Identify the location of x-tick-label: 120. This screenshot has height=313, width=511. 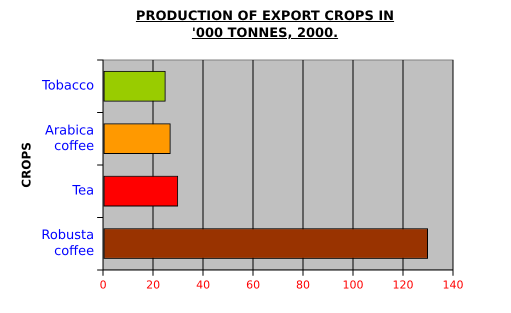
(403, 285).